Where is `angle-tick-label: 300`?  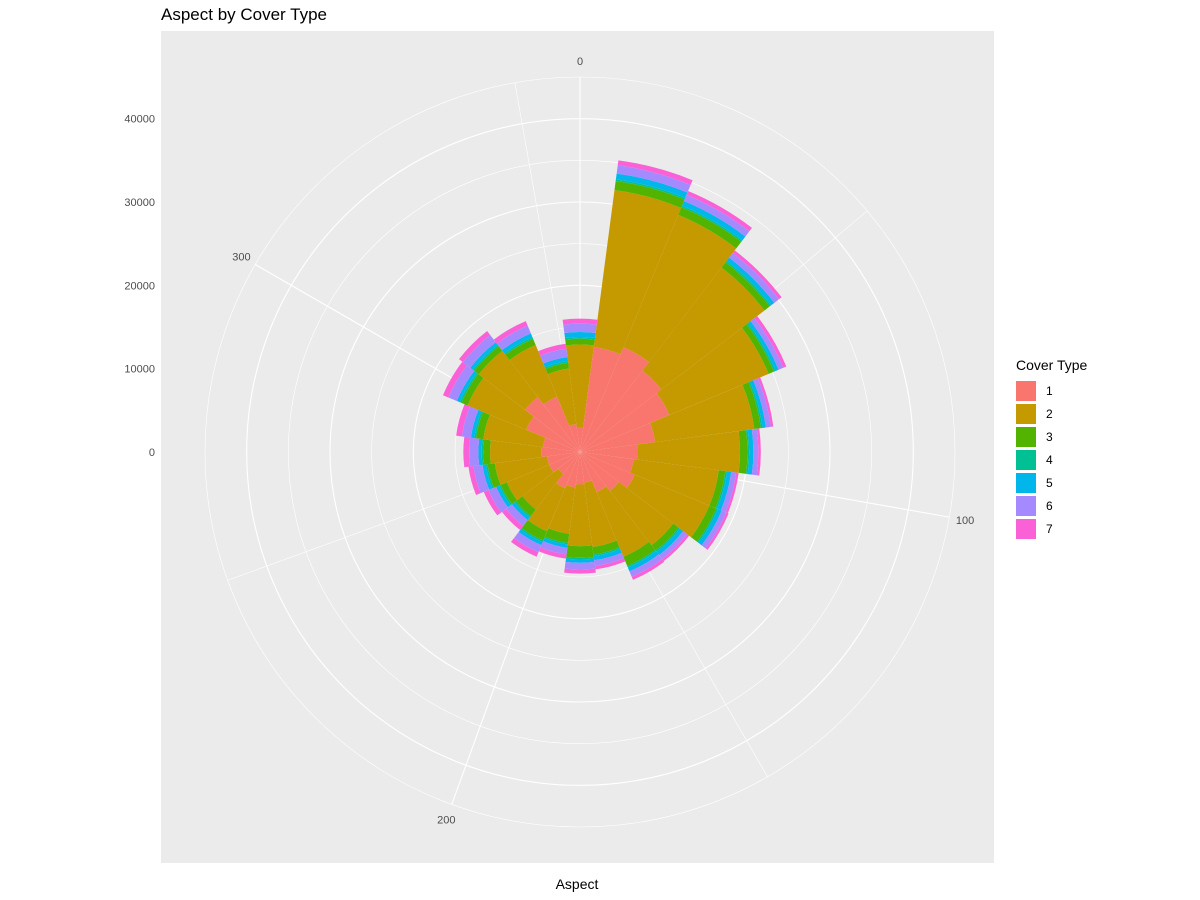 angle-tick-label: 300 is located at coordinates (241, 258).